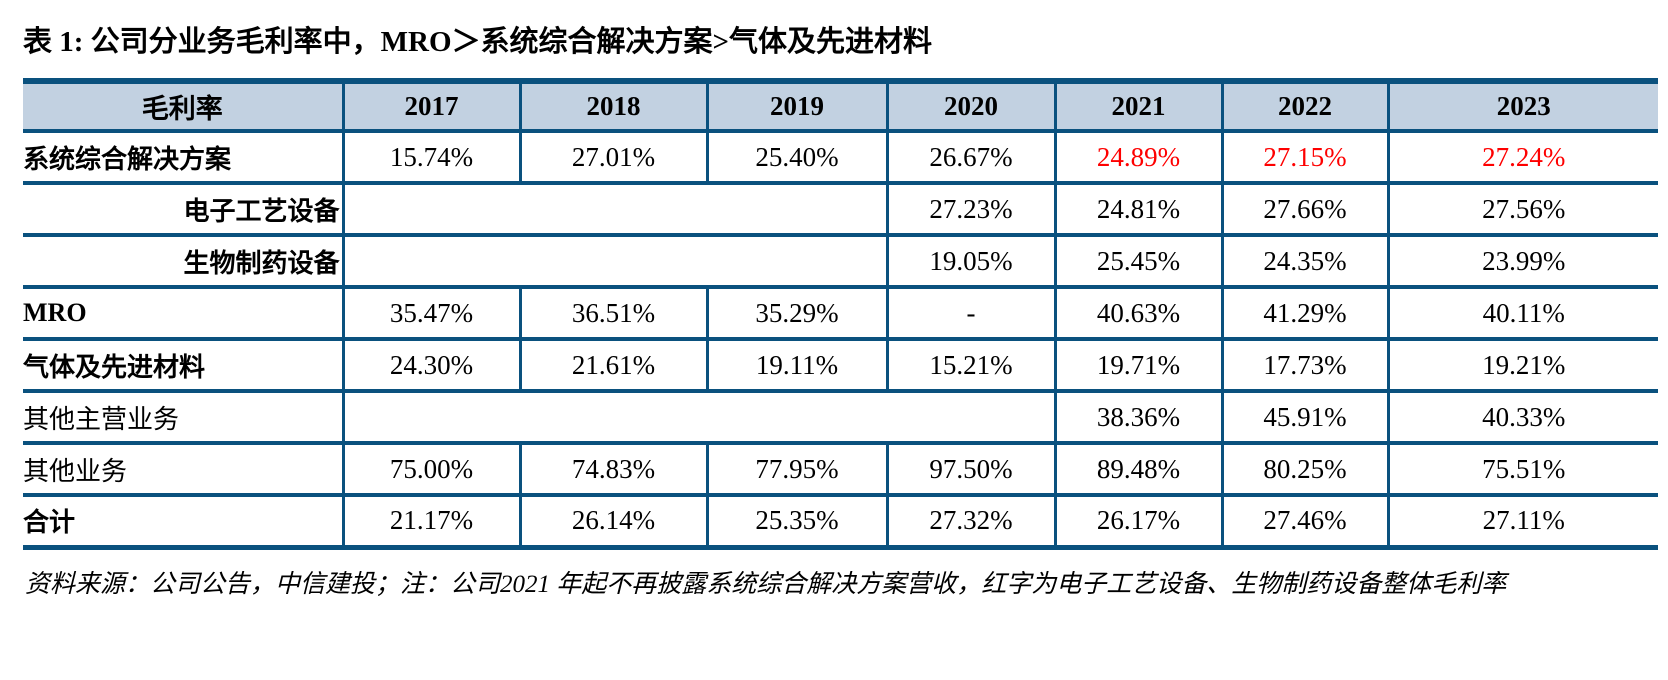 The width and height of the screenshot is (1668, 680). Describe the element at coordinates (1522, 107) in the screenshot. I see `header-cell-year: 2023` at that location.